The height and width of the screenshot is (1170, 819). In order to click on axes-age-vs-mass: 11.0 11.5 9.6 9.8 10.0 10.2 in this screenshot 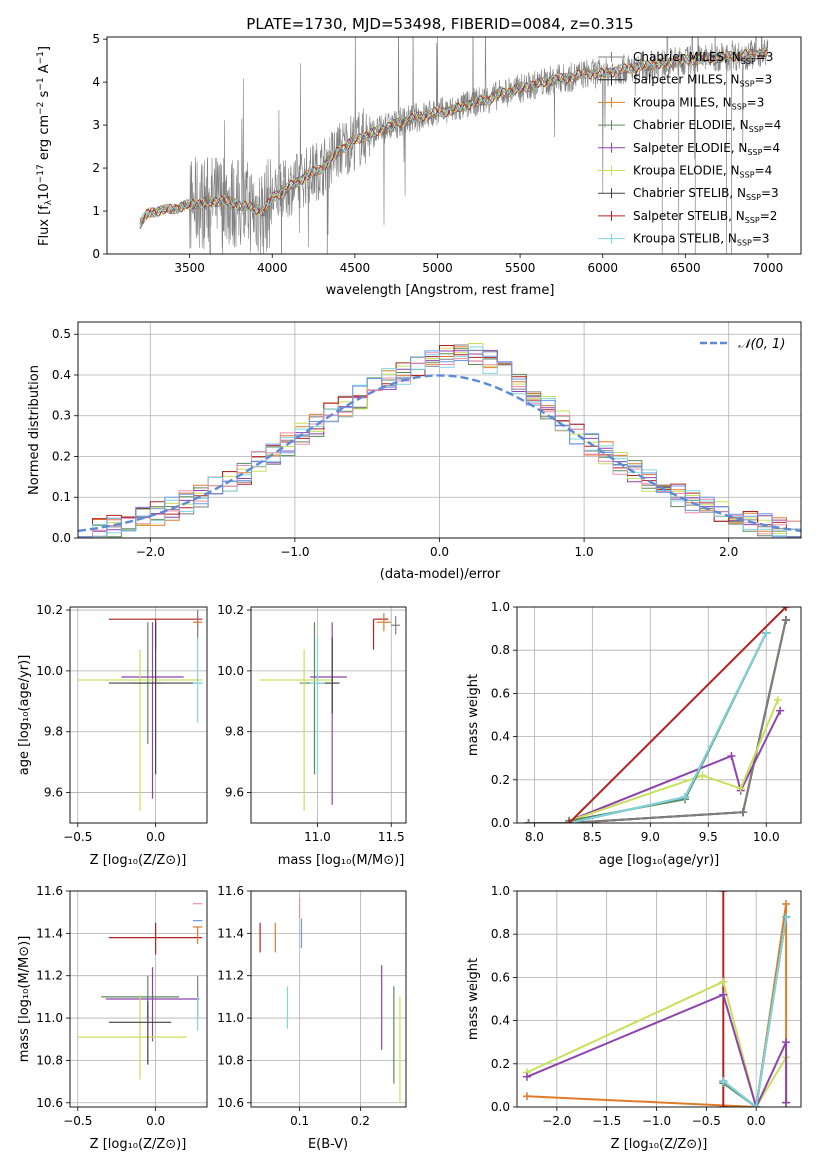, I will do `click(312, 723)`.